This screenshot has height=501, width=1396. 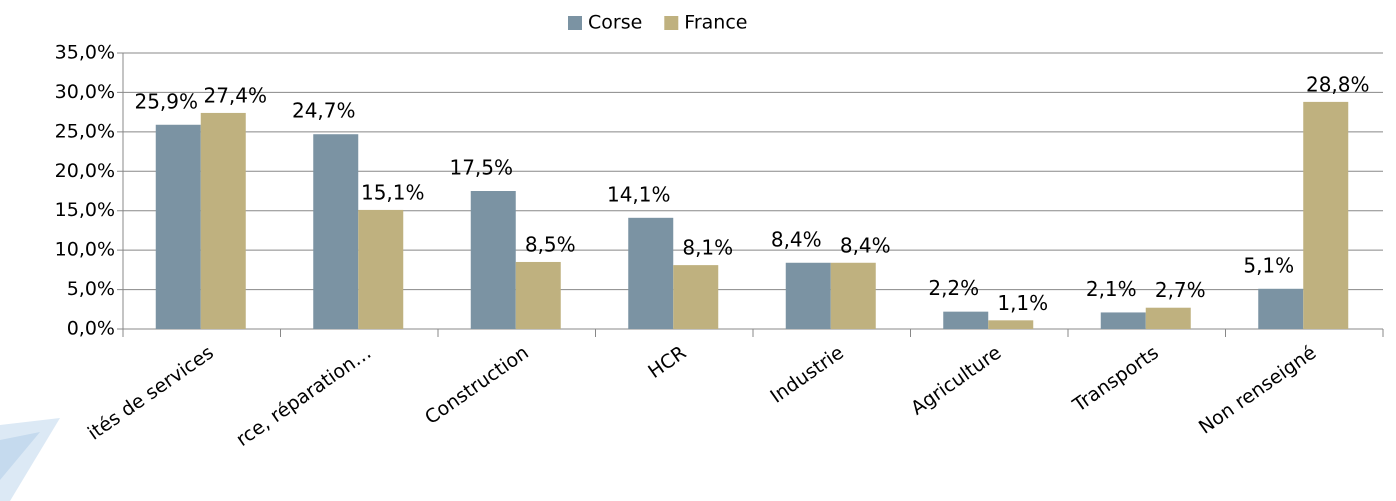 I want to click on value-label: 1,1%, so click(x=1022, y=303).